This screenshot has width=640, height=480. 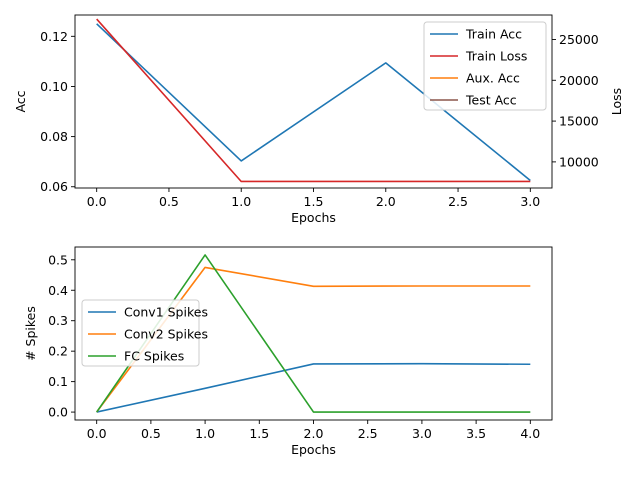 What do you see at coordinates (579, 39) in the screenshot?
I see `y2-tick-label: 25000` at bounding box center [579, 39].